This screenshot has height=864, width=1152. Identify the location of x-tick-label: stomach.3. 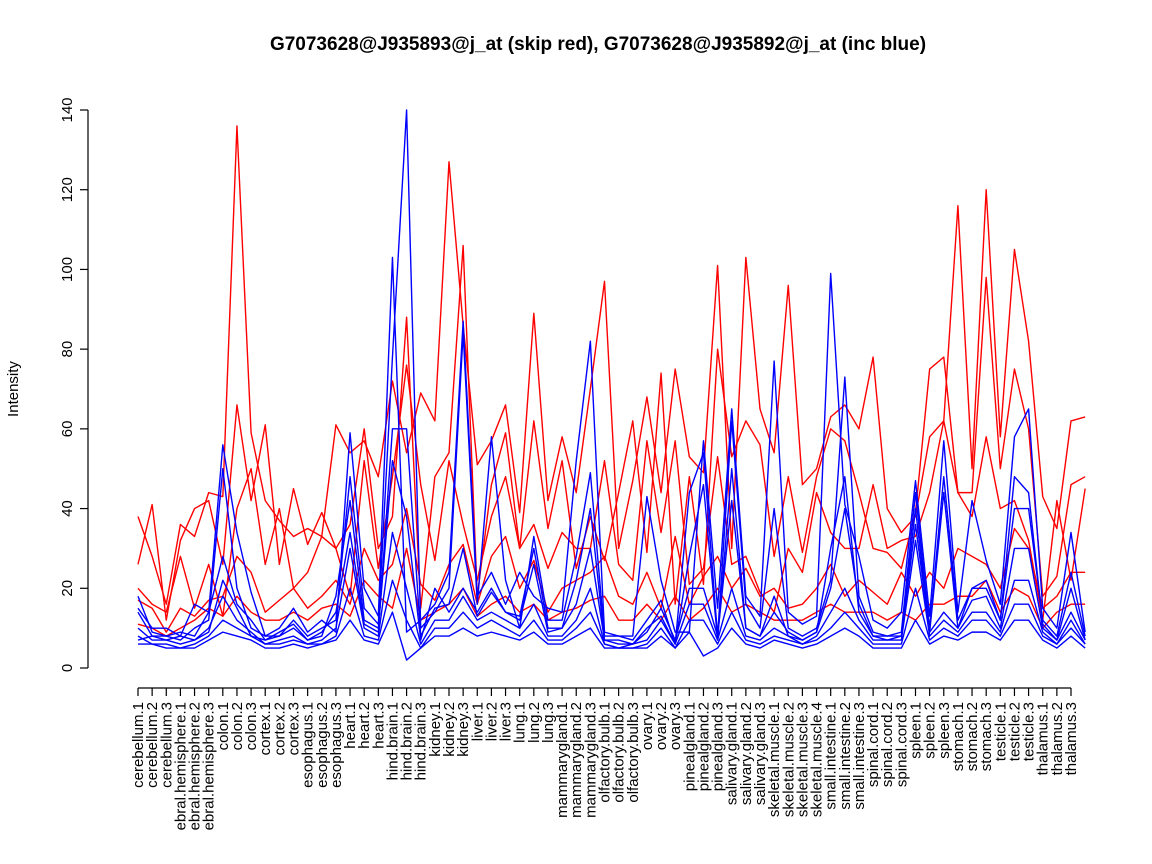
(986, 736).